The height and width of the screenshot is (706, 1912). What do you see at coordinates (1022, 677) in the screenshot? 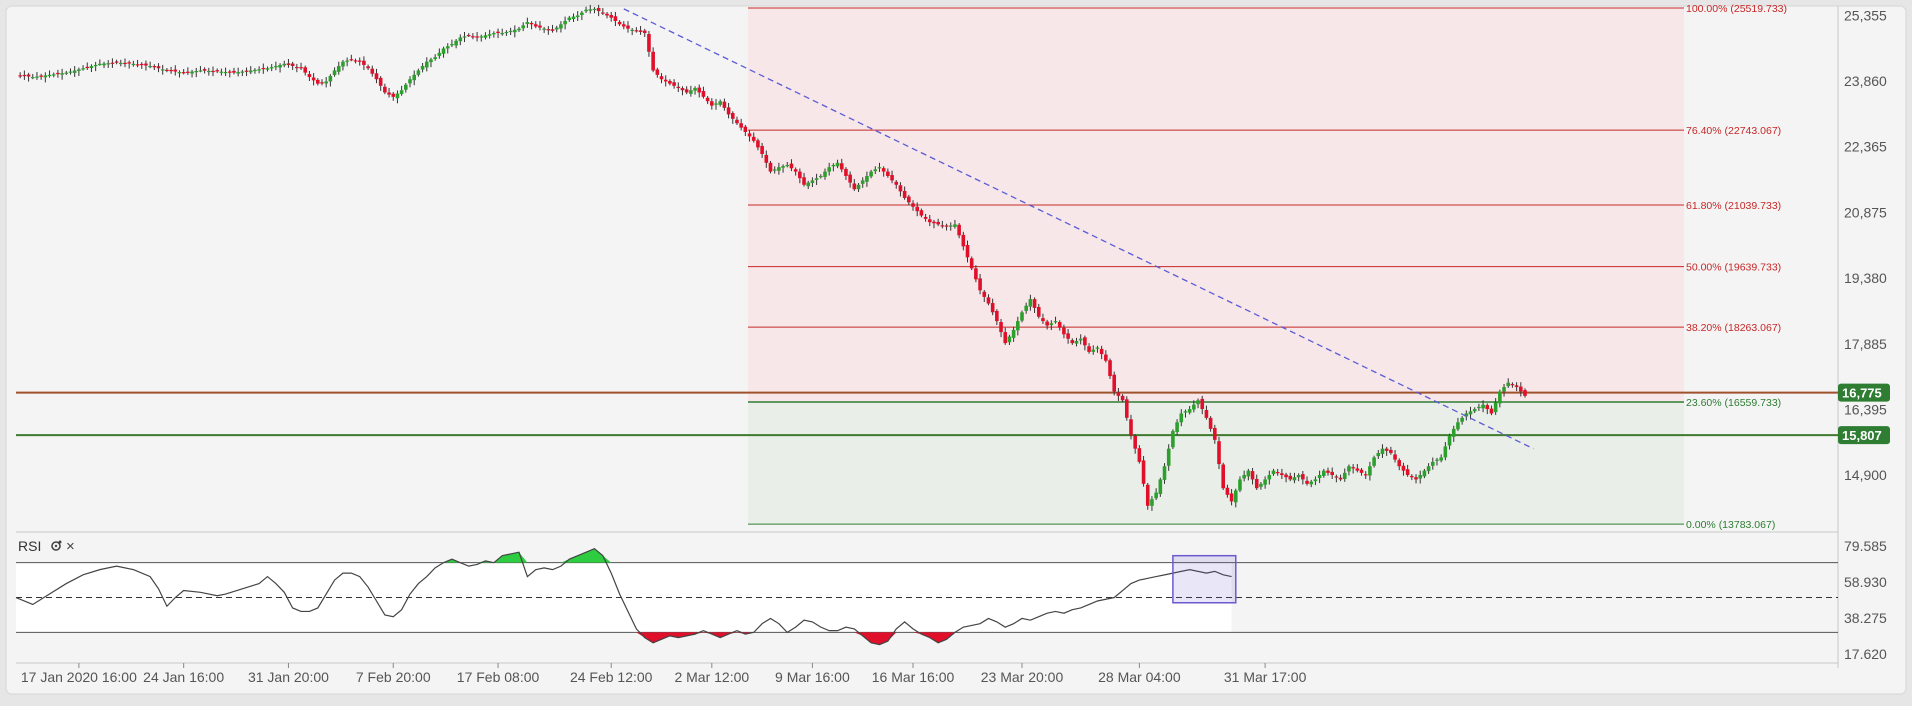
I see `x-tick-label: 23 Mar 20:00` at bounding box center [1022, 677].